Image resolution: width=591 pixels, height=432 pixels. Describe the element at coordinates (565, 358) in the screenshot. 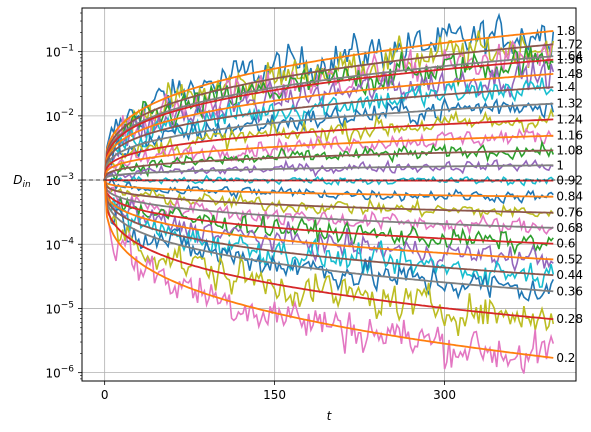

I see `series-label: 0.2` at that location.